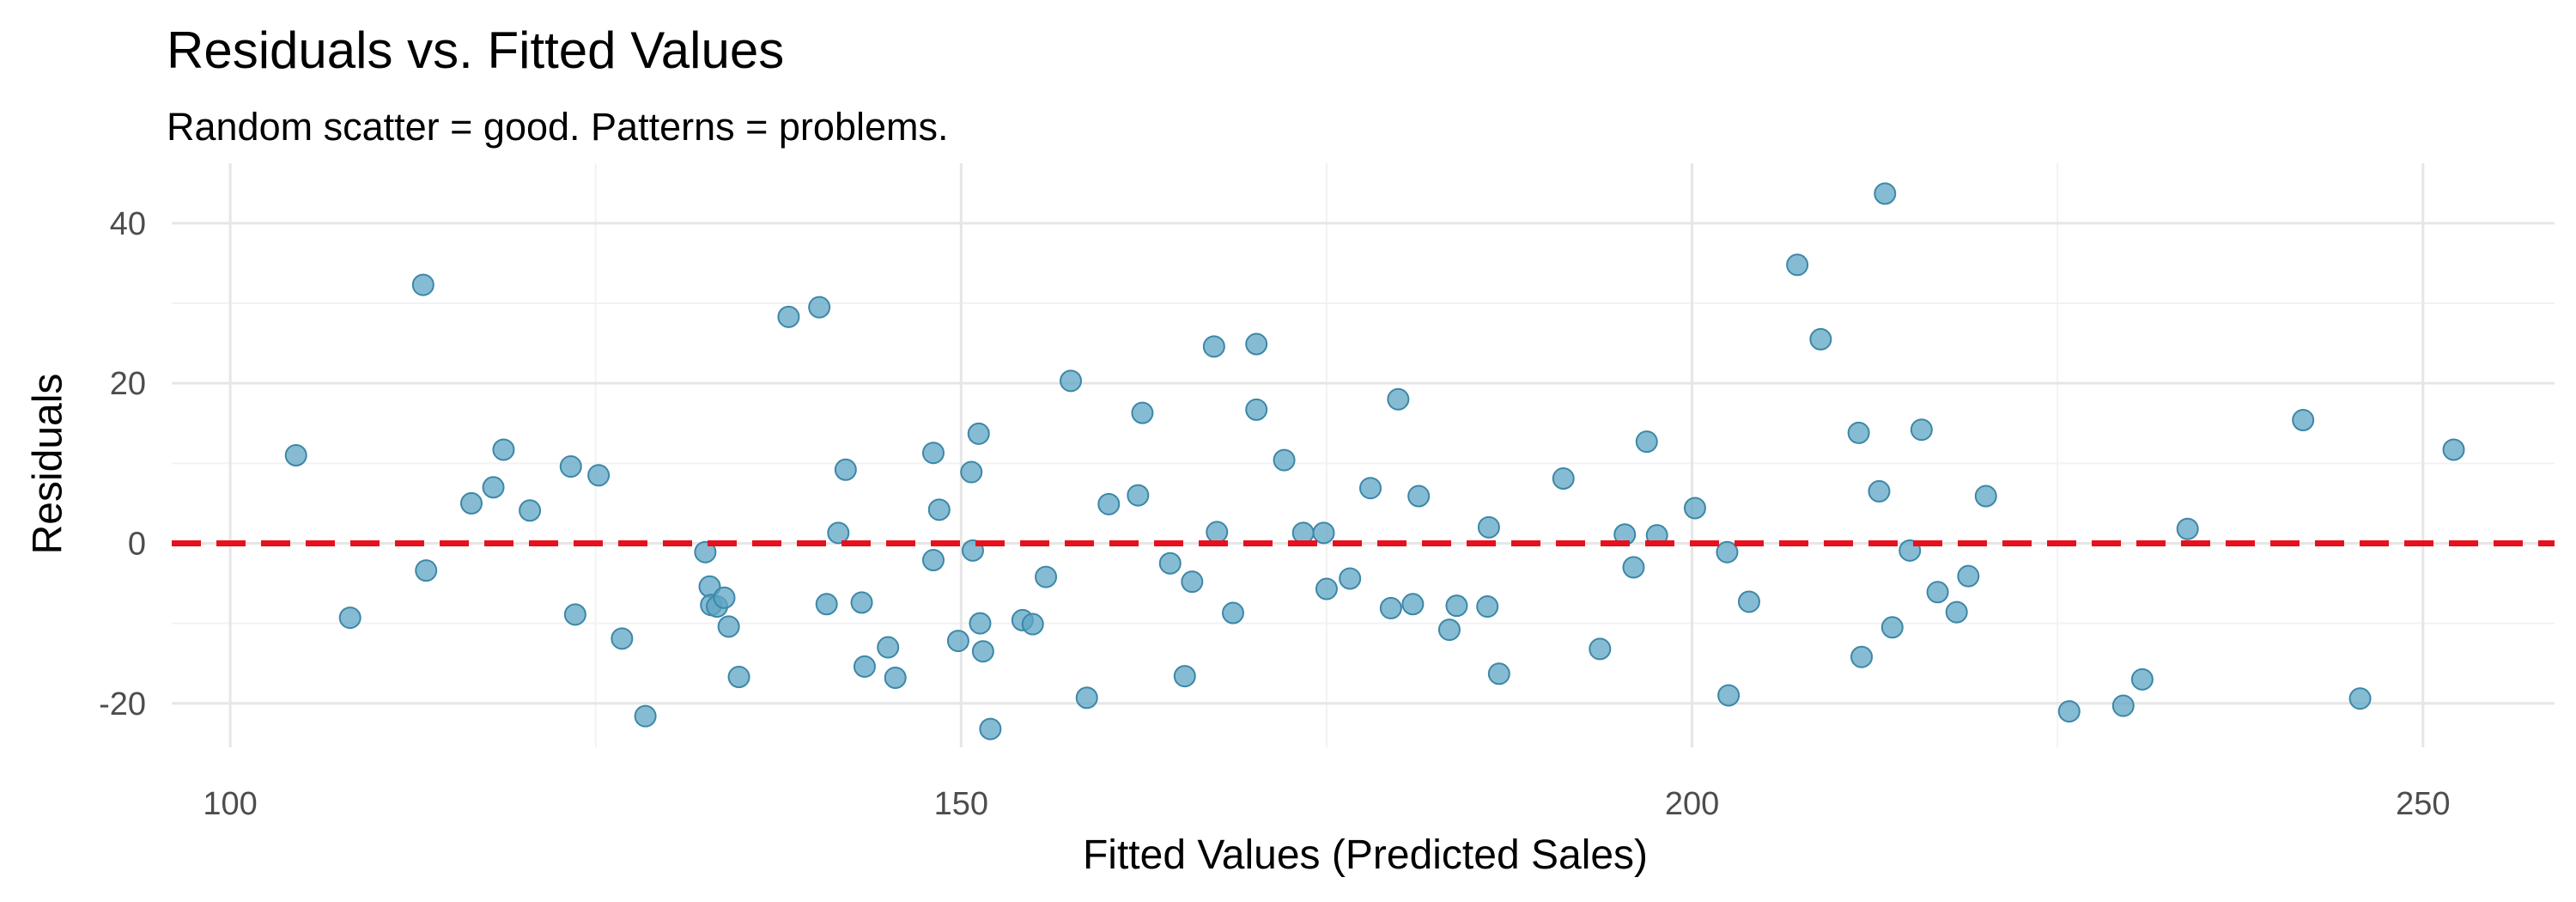 This screenshot has height=902, width=2576. I want to click on x-tick-label: 250, so click(2423, 804).